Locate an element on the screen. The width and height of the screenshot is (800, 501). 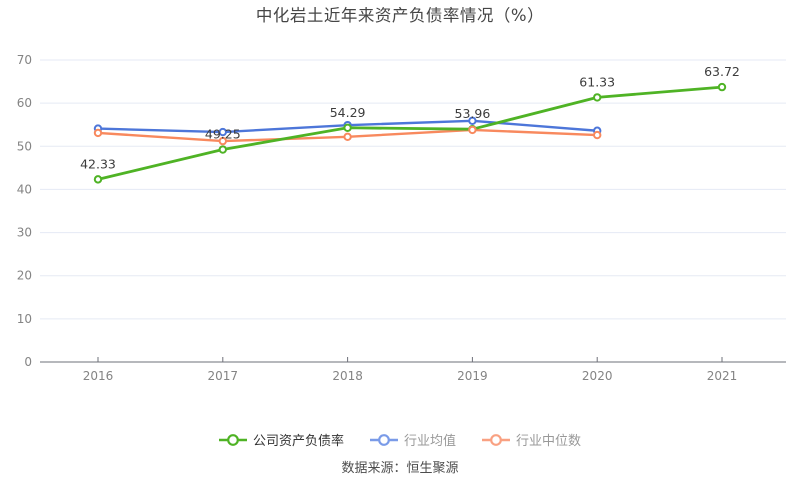
y-axis-tick-label: 0 is located at coordinates (28, 362).